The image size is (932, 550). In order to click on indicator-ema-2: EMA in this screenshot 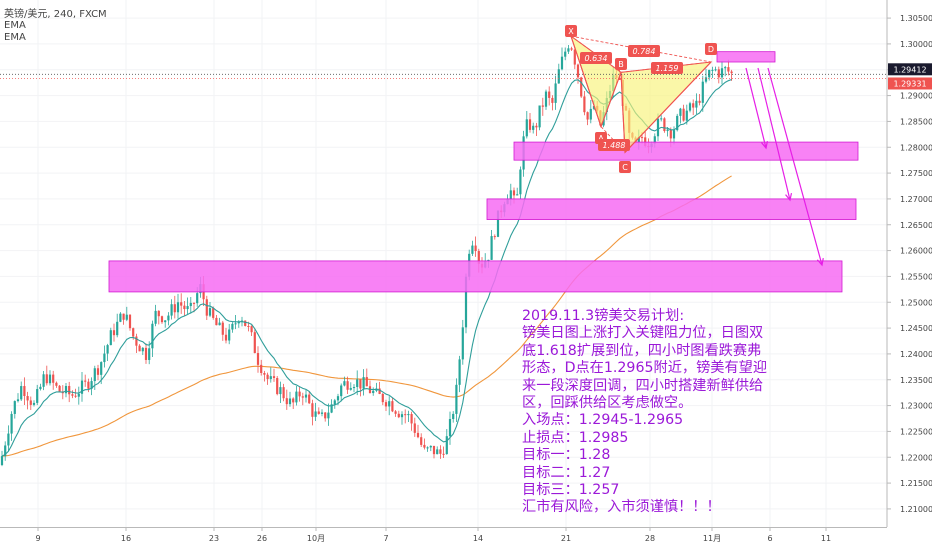, I will do `click(15, 37)`.